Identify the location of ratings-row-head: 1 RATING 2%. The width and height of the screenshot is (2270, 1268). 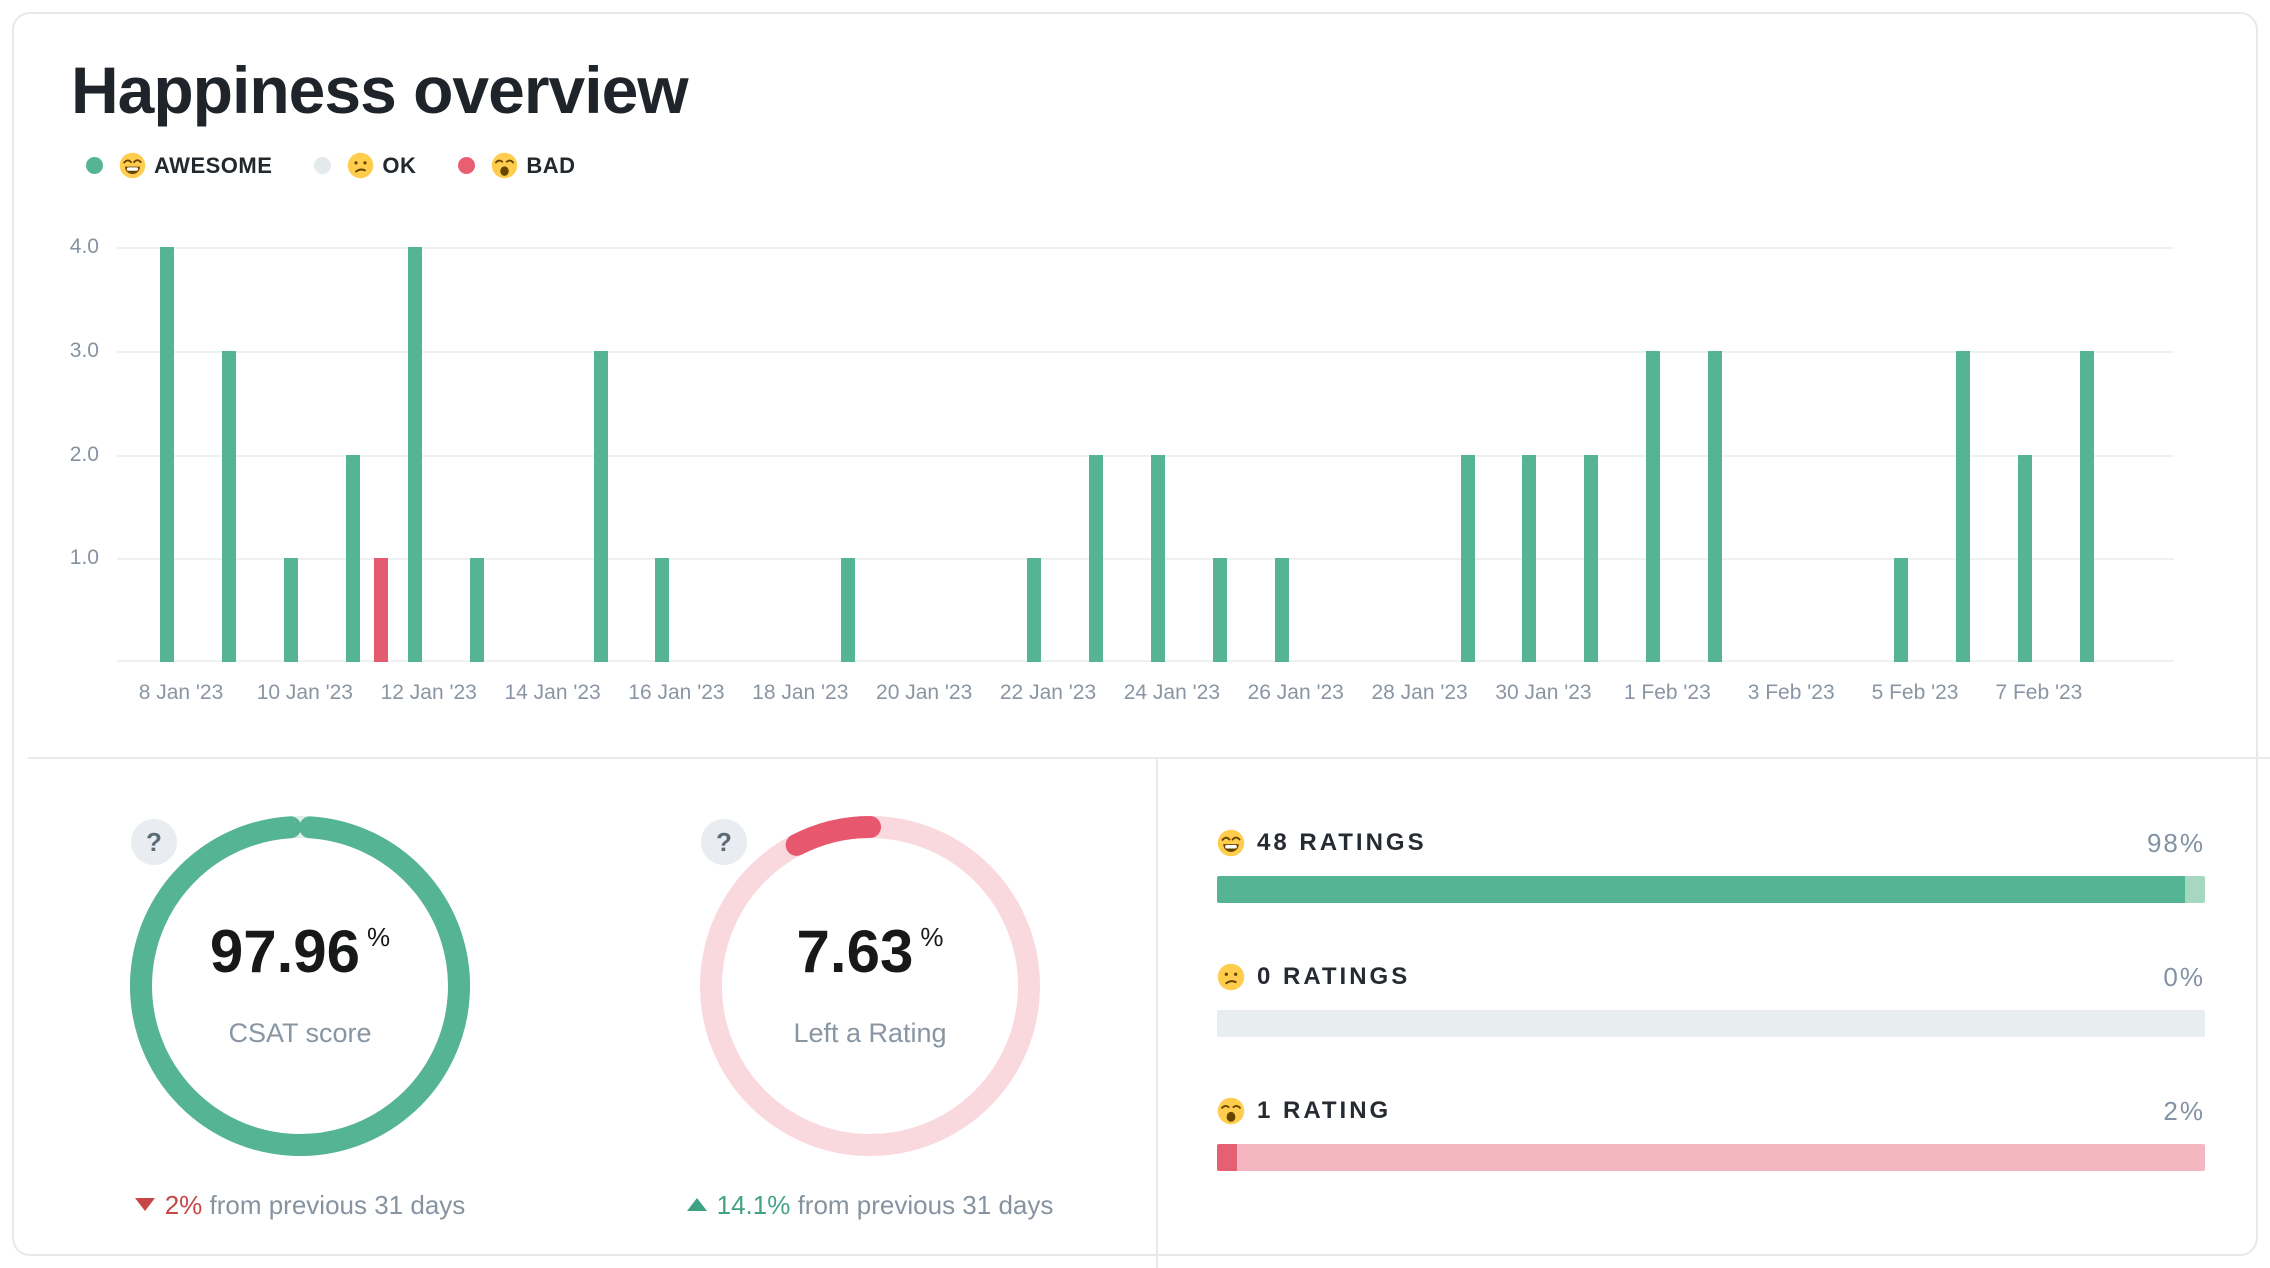
(1711, 1111).